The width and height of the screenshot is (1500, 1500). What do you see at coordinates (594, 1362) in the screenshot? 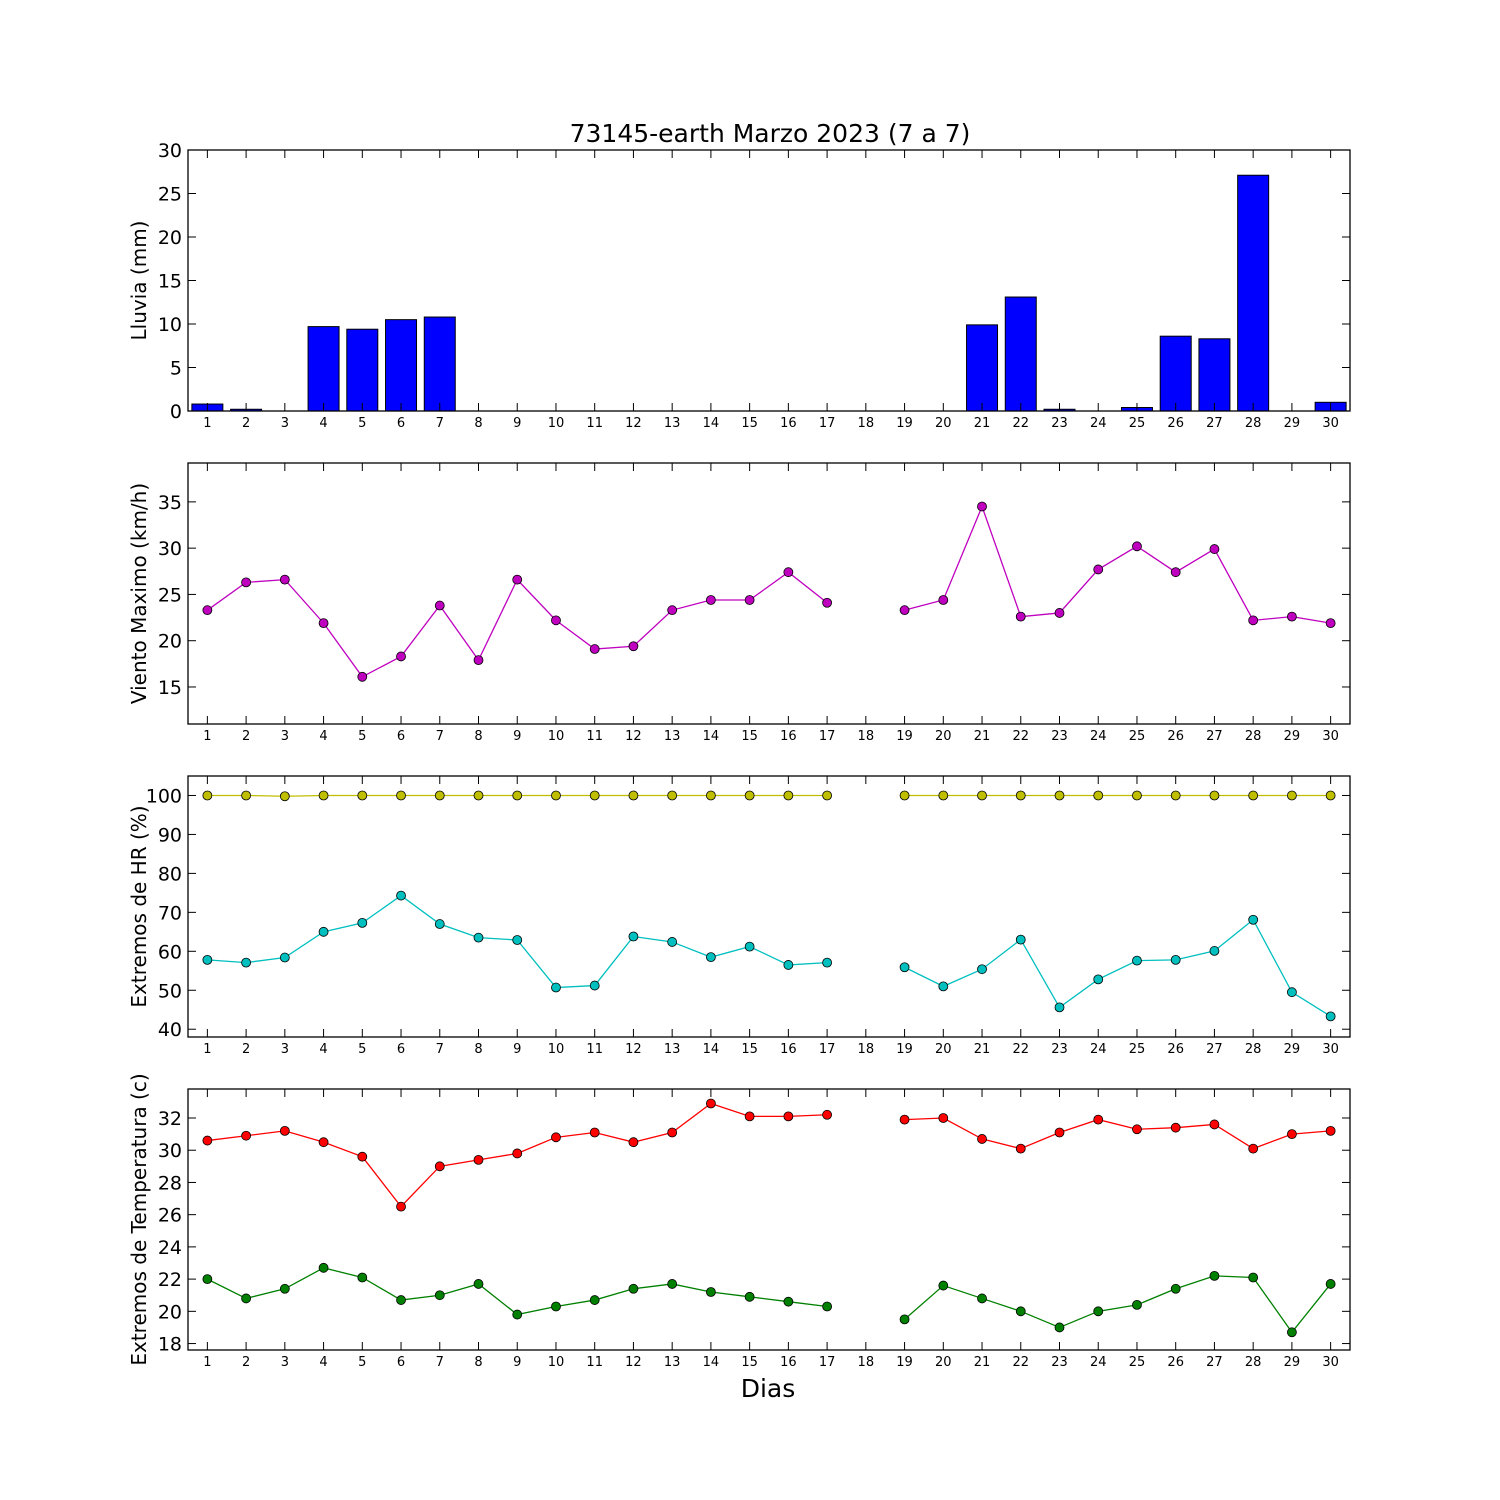
I see `xtick-label-temperatura-11: 11` at bounding box center [594, 1362].